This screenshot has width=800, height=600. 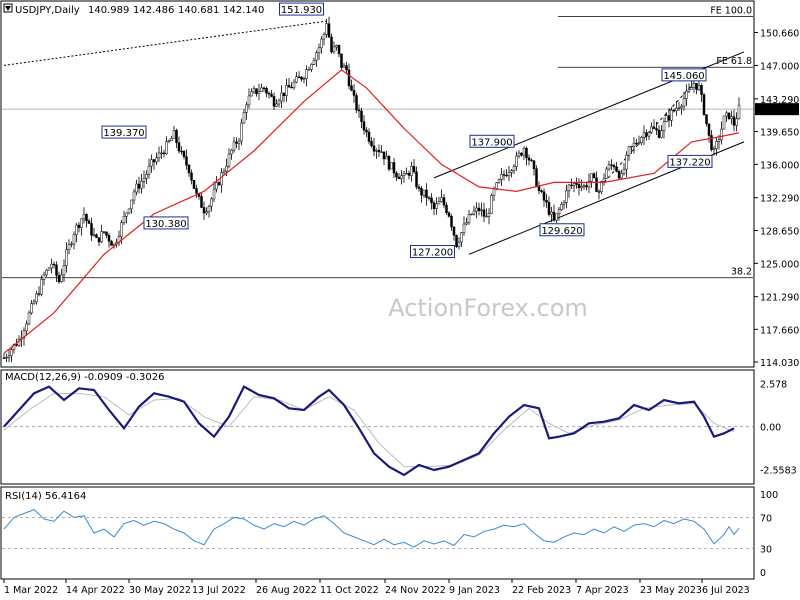 I want to click on symbol-label: USDJPY,Daily, so click(x=47, y=10).